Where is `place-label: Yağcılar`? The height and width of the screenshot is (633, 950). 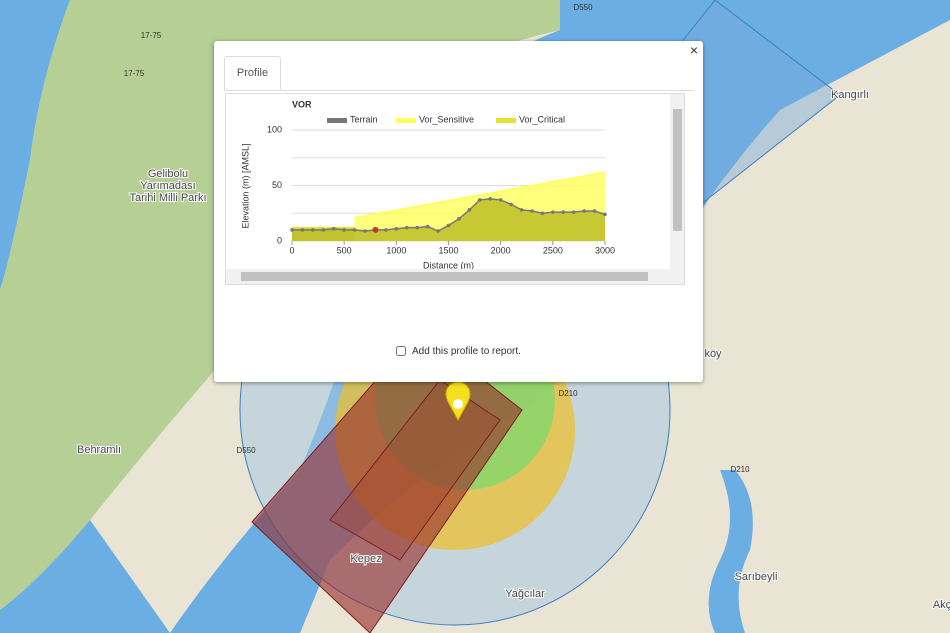
place-label: Yağcılar is located at coordinates (525, 594).